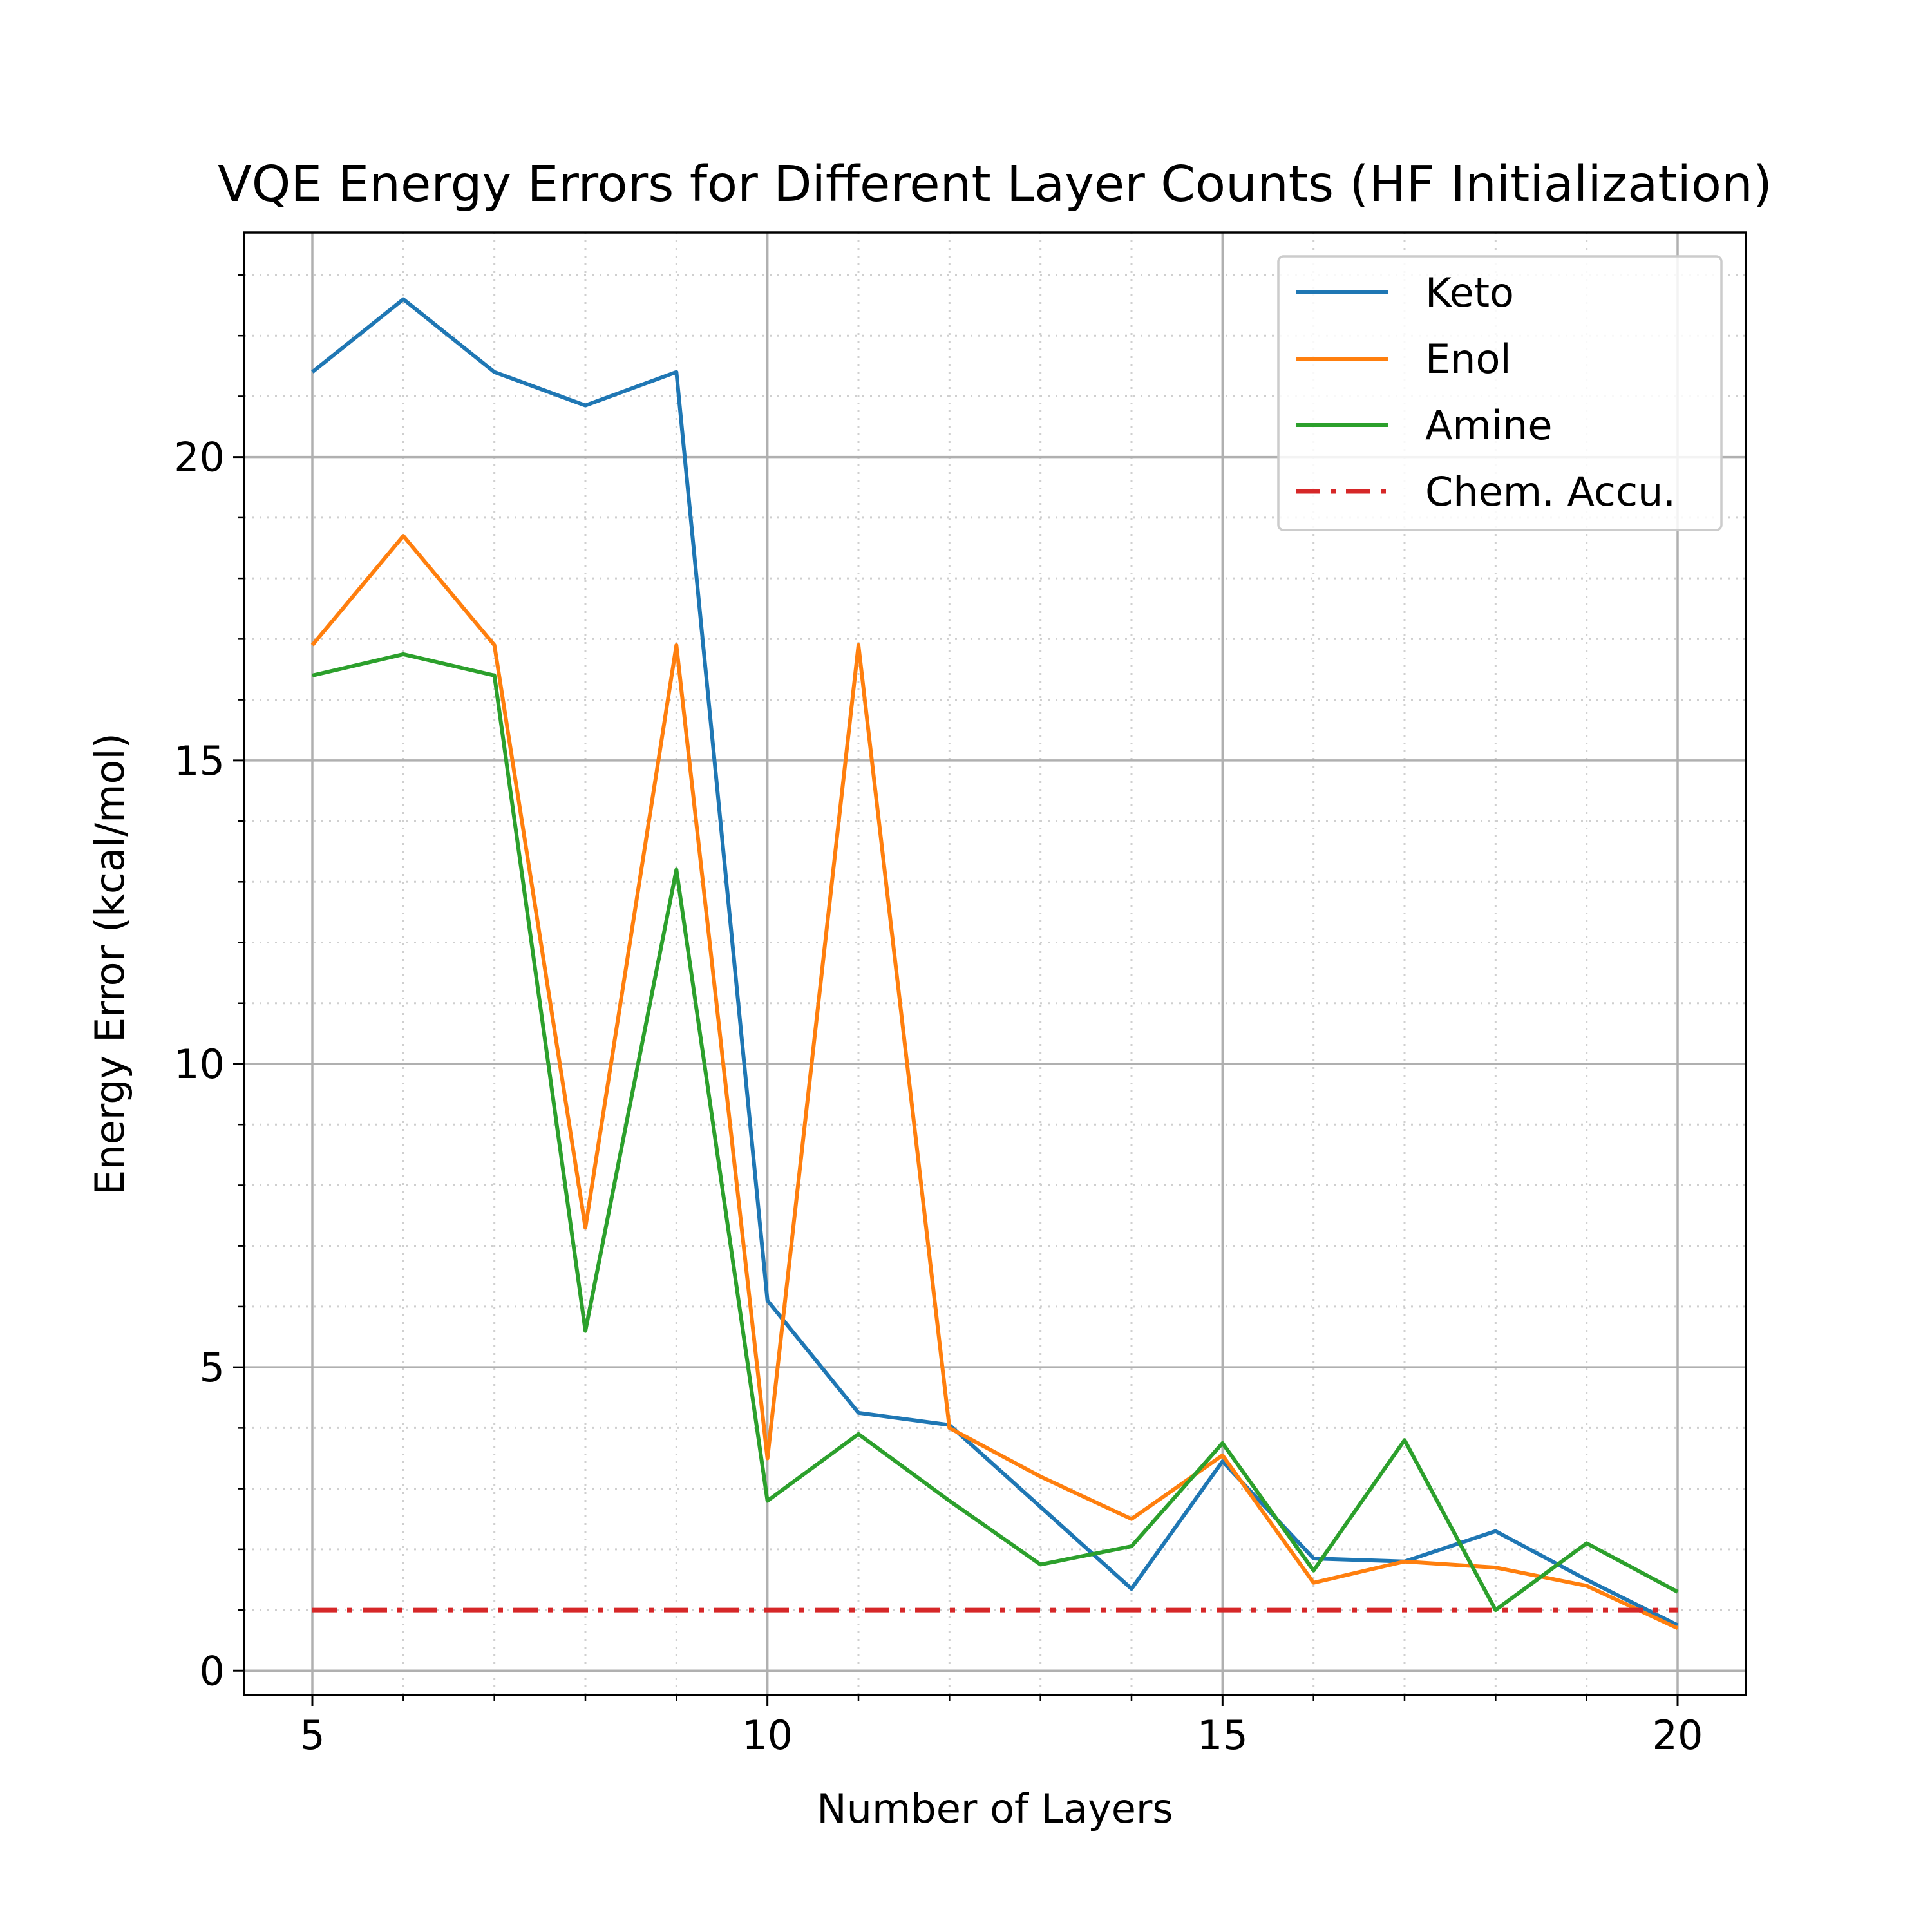 The height and width of the screenshot is (1932, 1932). I want to click on y-tick-label: 0, so click(213, 1671).